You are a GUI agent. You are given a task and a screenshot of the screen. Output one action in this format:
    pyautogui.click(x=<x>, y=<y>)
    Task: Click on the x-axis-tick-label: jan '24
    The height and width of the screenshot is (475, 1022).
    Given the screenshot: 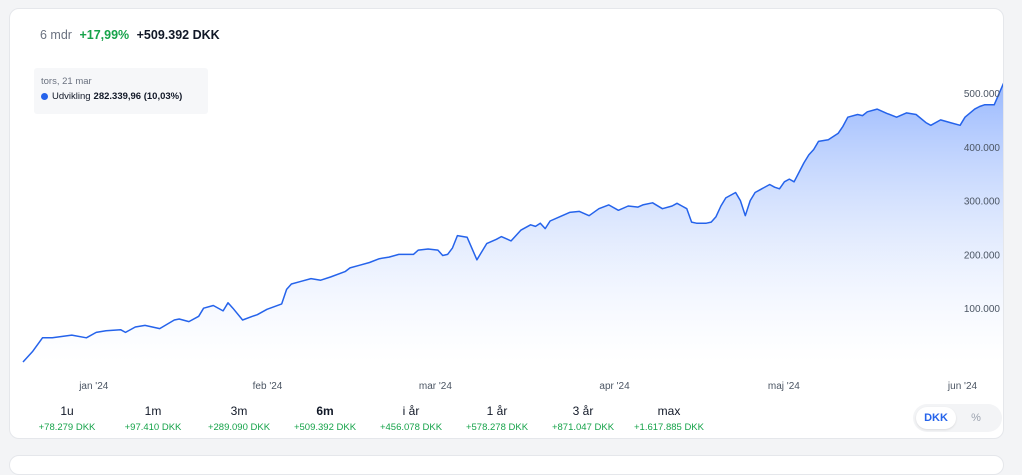 What is the action you would take?
    pyautogui.click(x=93, y=386)
    